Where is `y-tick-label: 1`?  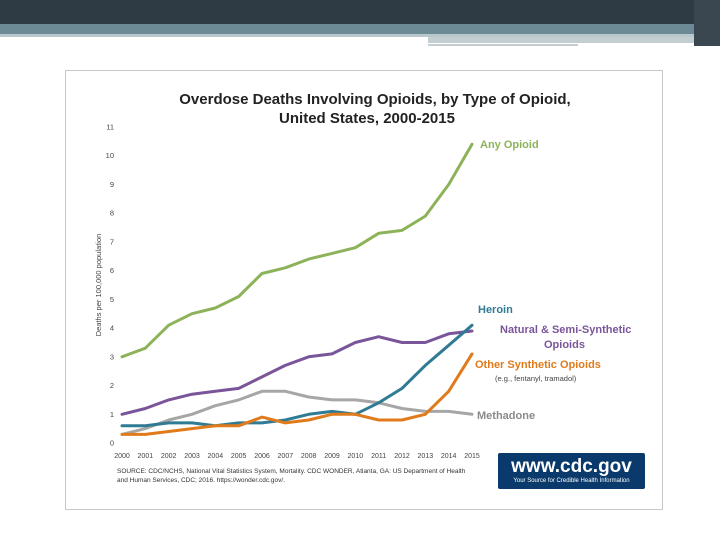
y-tick-label: 1 is located at coordinates (112, 414).